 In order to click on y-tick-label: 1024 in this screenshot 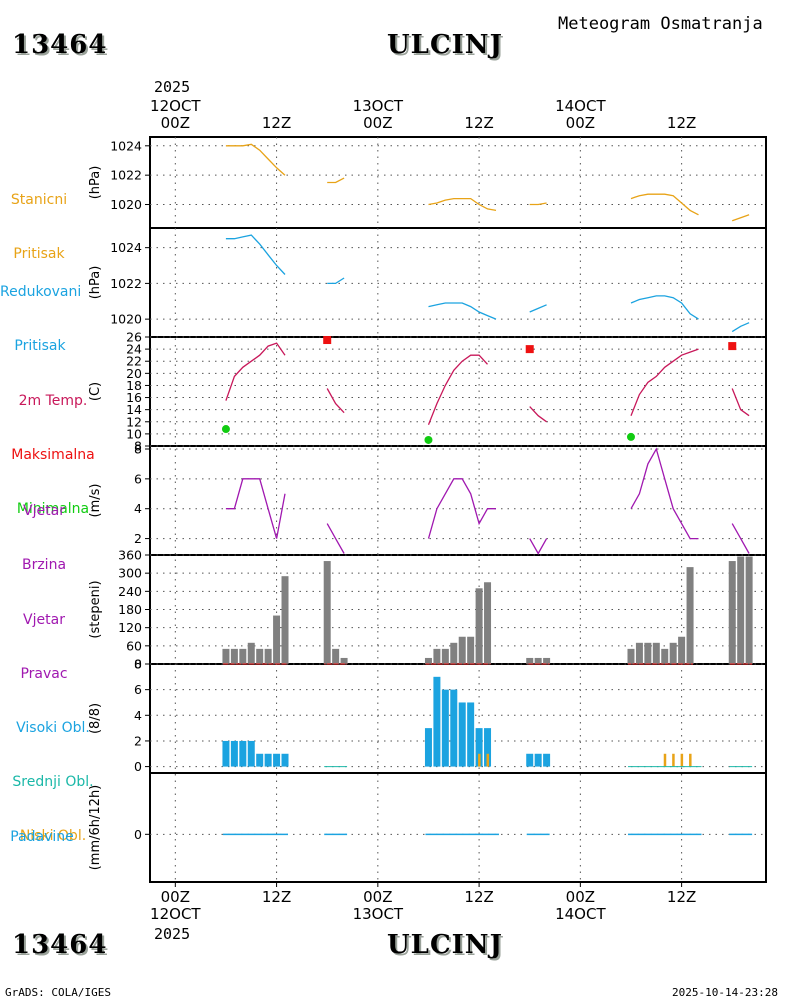, I will do `click(126, 247)`.